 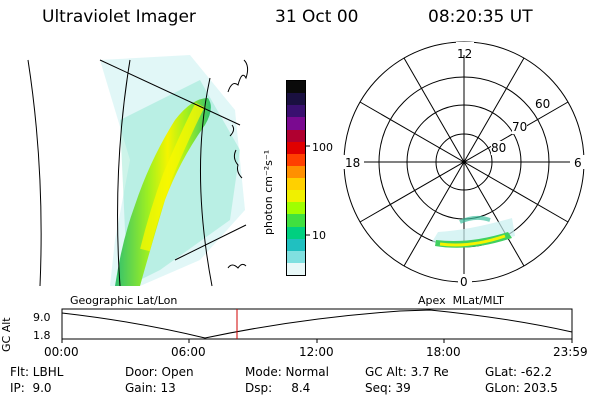 What do you see at coordinates (124, 300) in the screenshot?
I see `geographic-grid-label: Geographic Lat/Lon` at bounding box center [124, 300].